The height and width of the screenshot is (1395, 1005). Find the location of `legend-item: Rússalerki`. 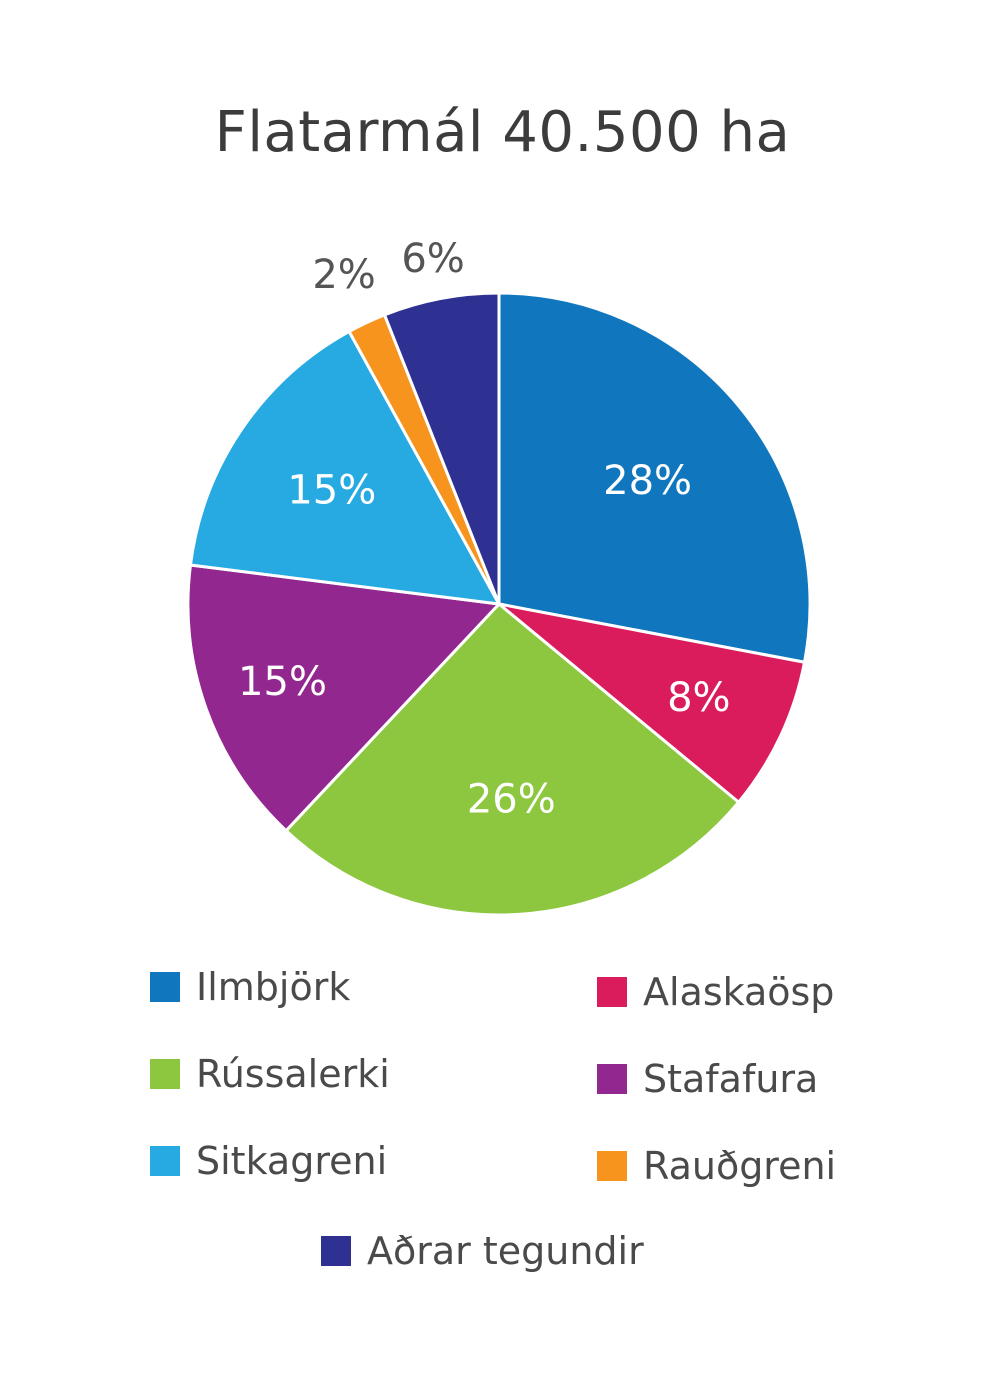

legend-item: Rússalerki is located at coordinates (270, 1074).